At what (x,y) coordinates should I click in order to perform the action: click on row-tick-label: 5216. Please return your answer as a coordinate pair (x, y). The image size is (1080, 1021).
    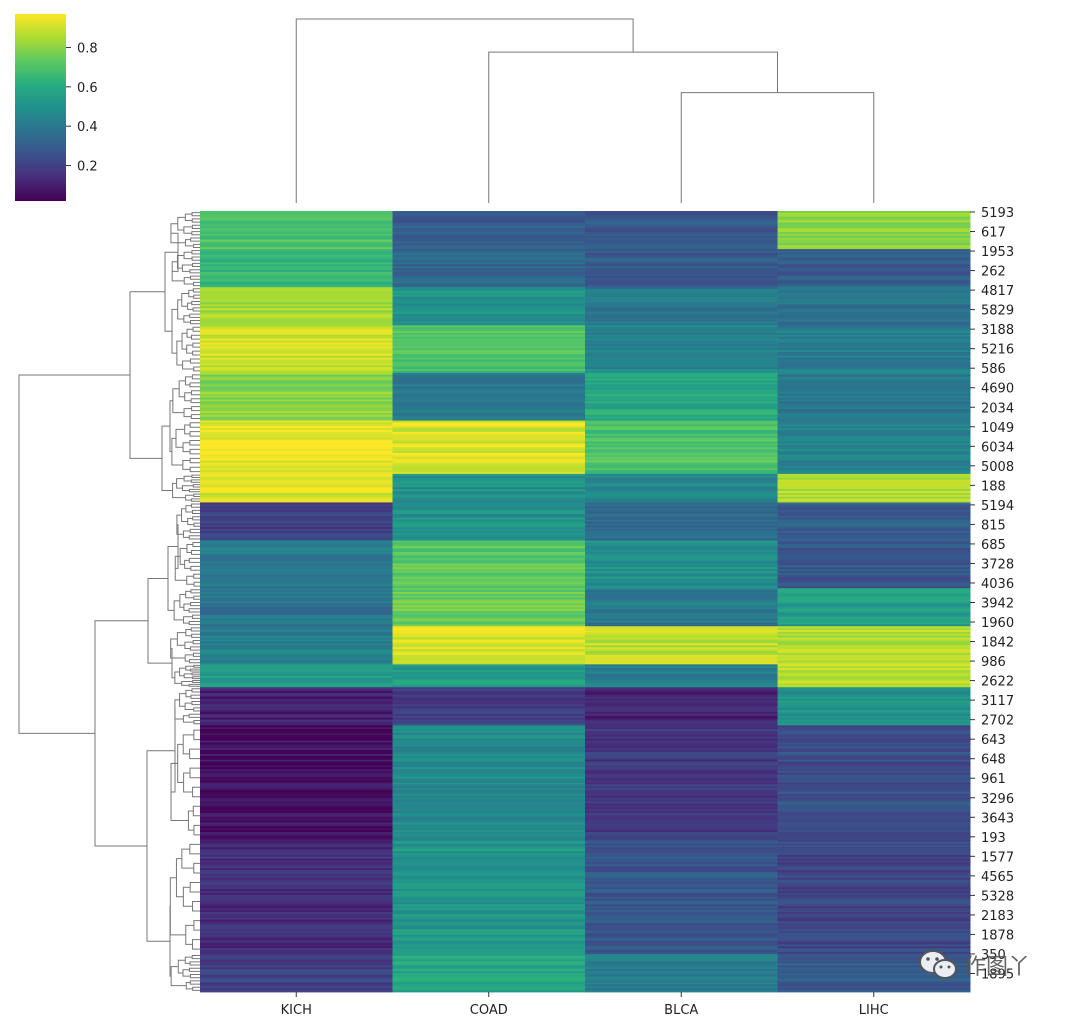
    Looking at the image, I should click on (997, 350).